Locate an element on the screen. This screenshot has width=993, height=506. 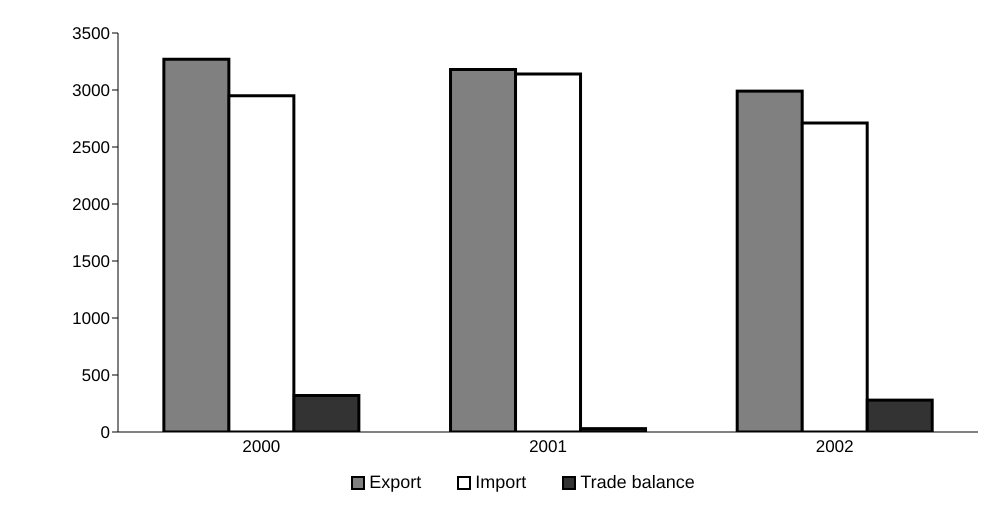
y-tick-label: 0 is located at coordinates (105, 432).